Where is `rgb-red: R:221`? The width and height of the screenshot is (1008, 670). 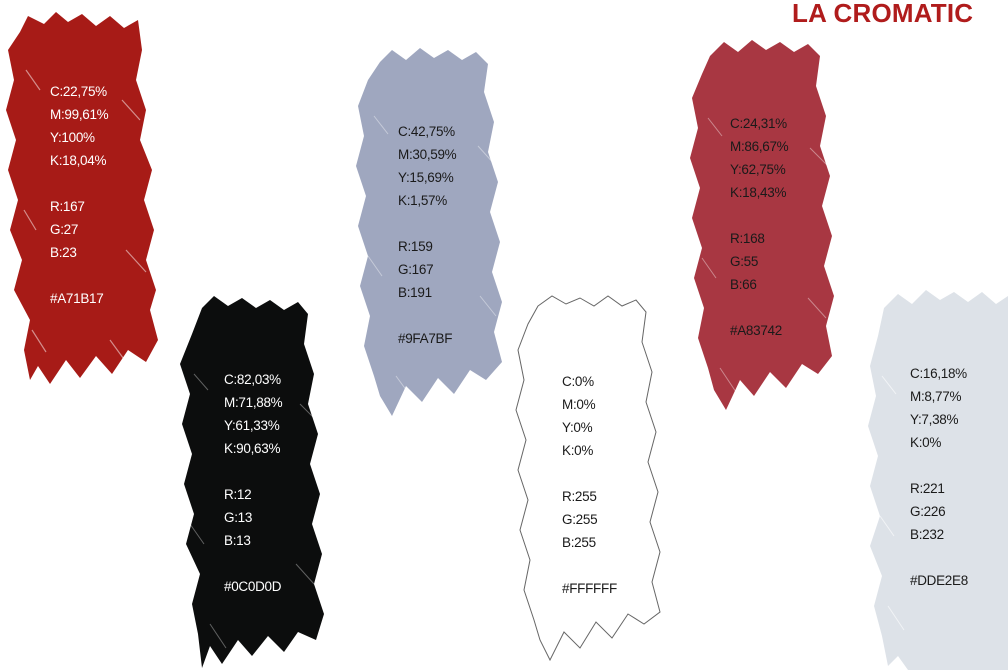
rgb-red: R:221 is located at coordinates (927, 488).